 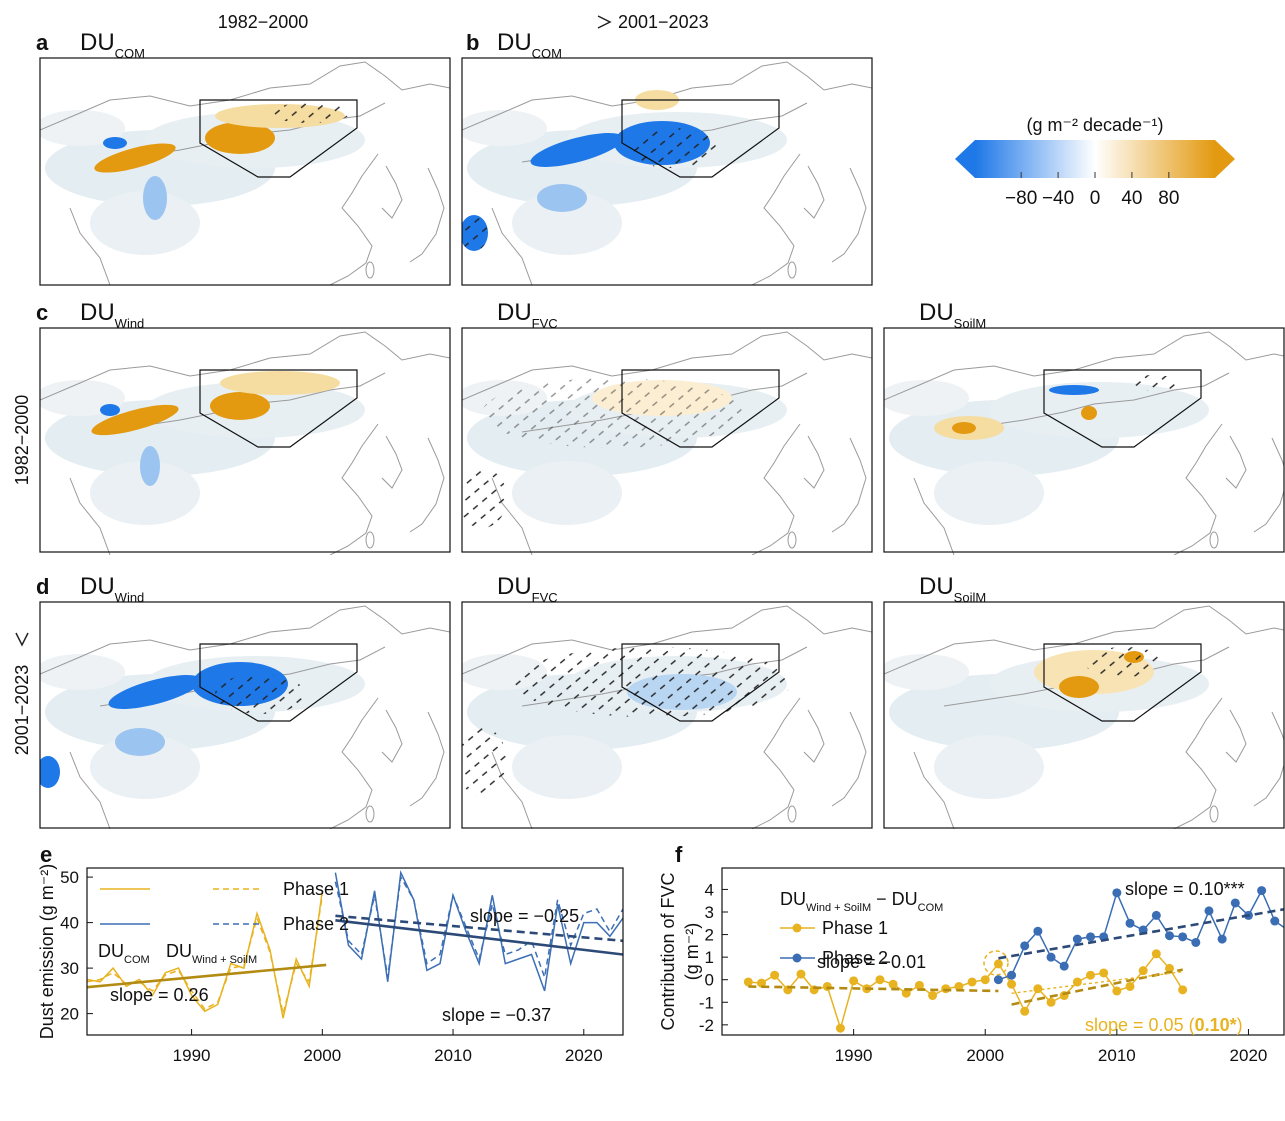 I want to click on subscript-label: DUWind, so click(x=112, y=315).